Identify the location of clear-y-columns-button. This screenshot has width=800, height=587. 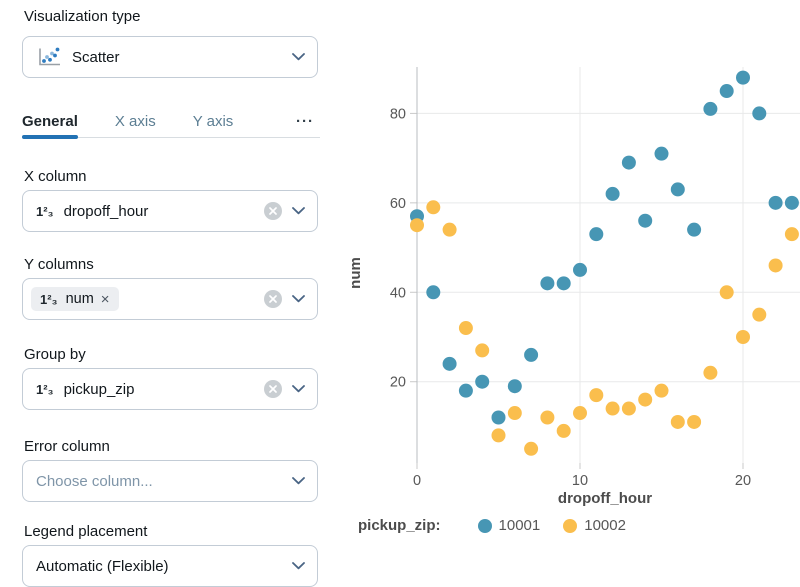
(273, 299).